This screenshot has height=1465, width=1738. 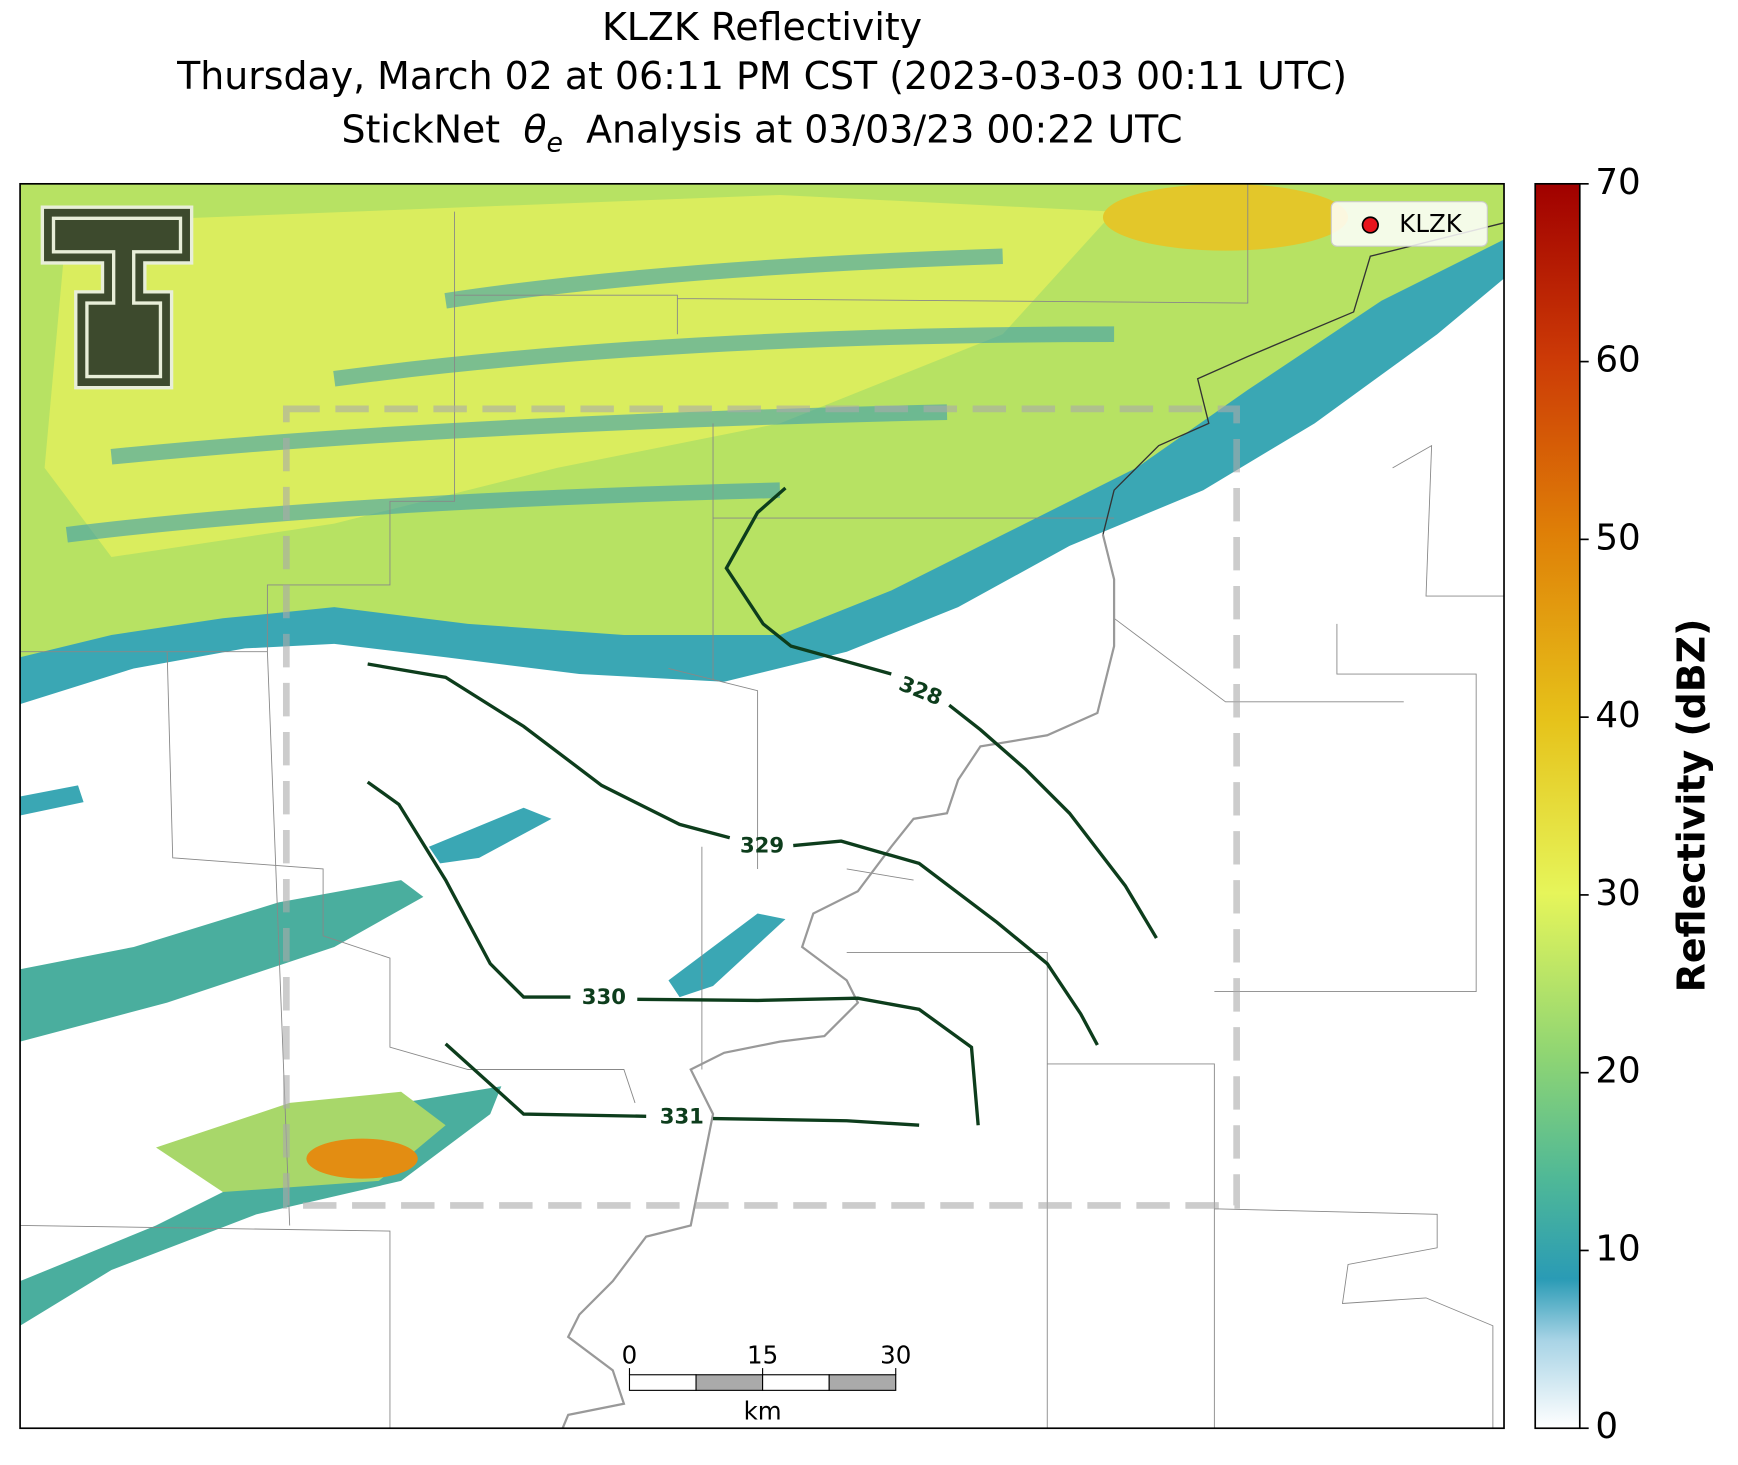 I want to click on colorbar, so click(x=1557, y=806).